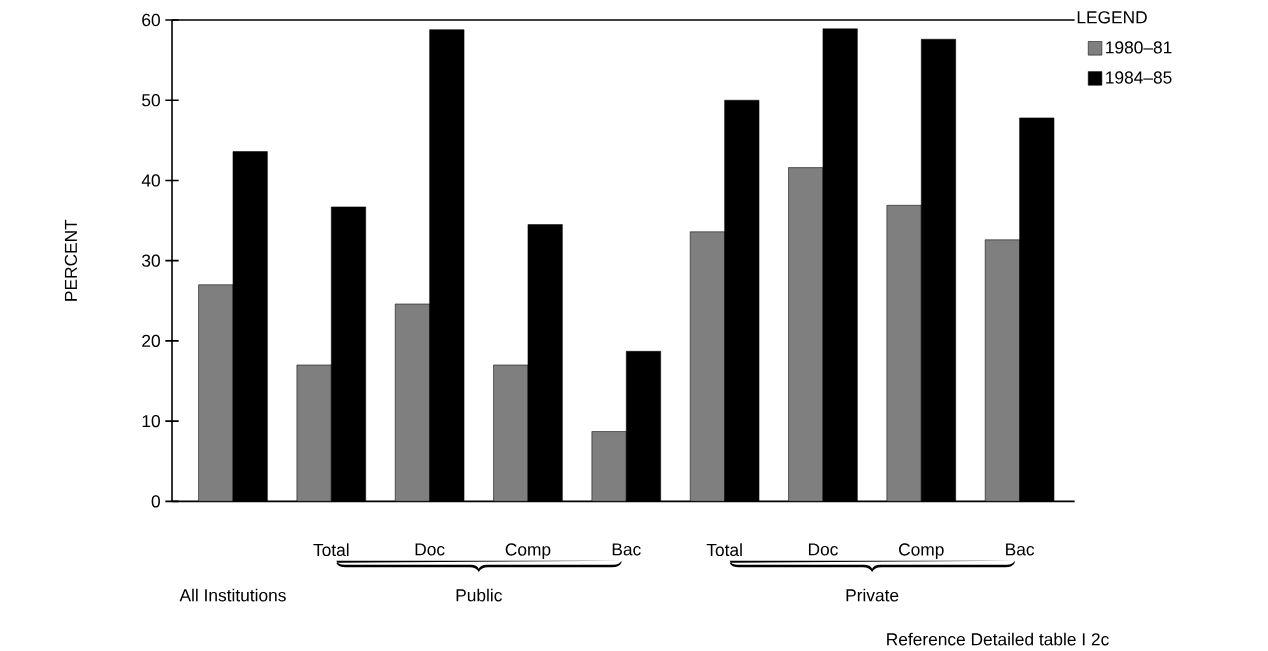  What do you see at coordinates (1112, 17) in the screenshot?
I see `legend-title: LEGEND` at bounding box center [1112, 17].